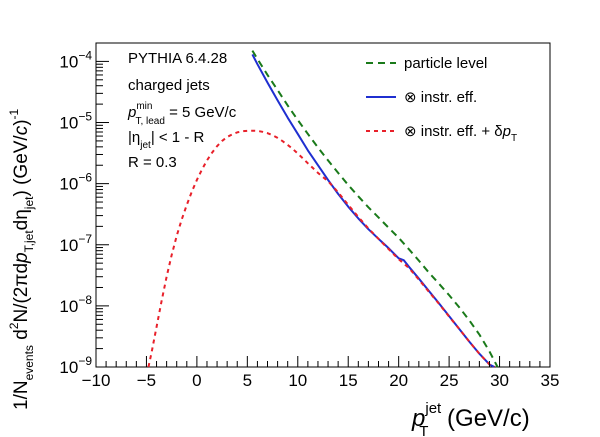  What do you see at coordinates (21, 395) in the screenshot?
I see `y-axis-title-part: 1/N` at bounding box center [21, 395].